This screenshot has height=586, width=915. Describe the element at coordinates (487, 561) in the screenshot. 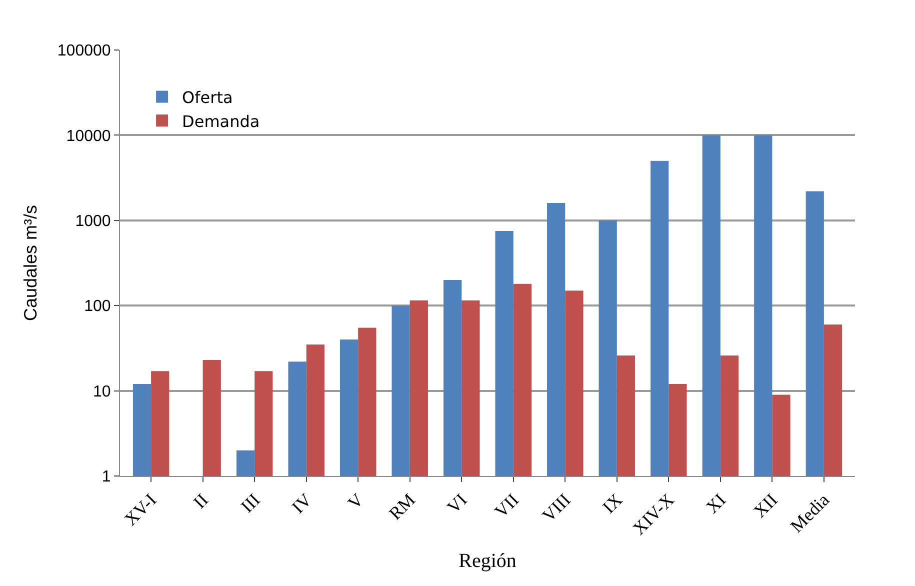

I see `x-axis-title: Región` at that location.